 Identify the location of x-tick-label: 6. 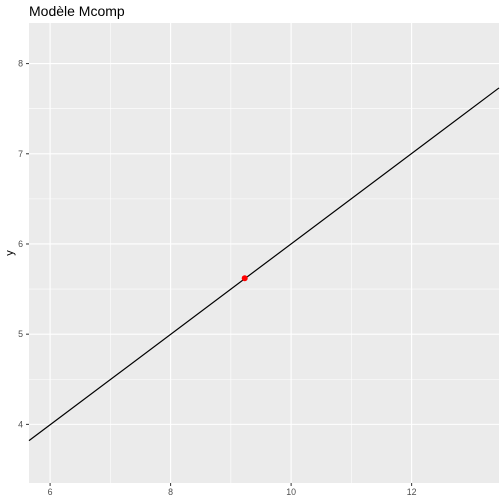
(50, 492).